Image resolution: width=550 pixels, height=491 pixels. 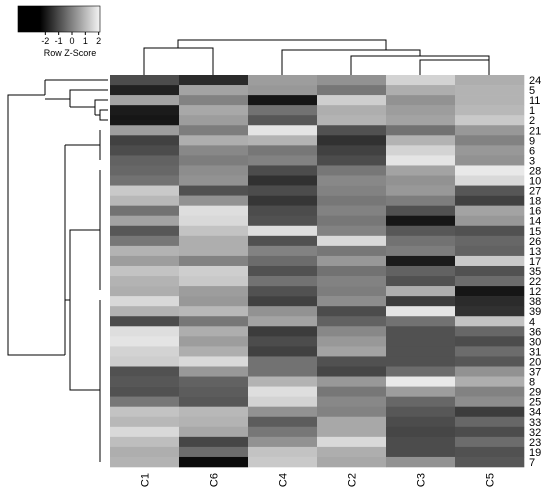 What do you see at coordinates (535, 312) in the screenshot?
I see `row-label: 39` at bounding box center [535, 312].